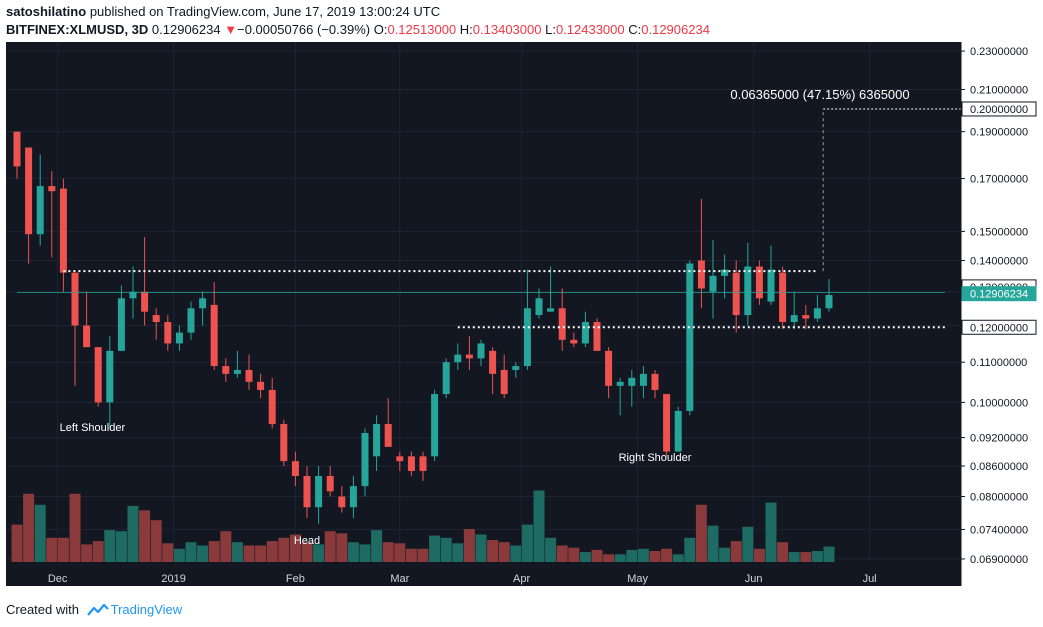 The height and width of the screenshot is (627, 1043). Describe the element at coordinates (655, 458) in the screenshot. I see `pattern-annotation: Right Shoulder` at that location.